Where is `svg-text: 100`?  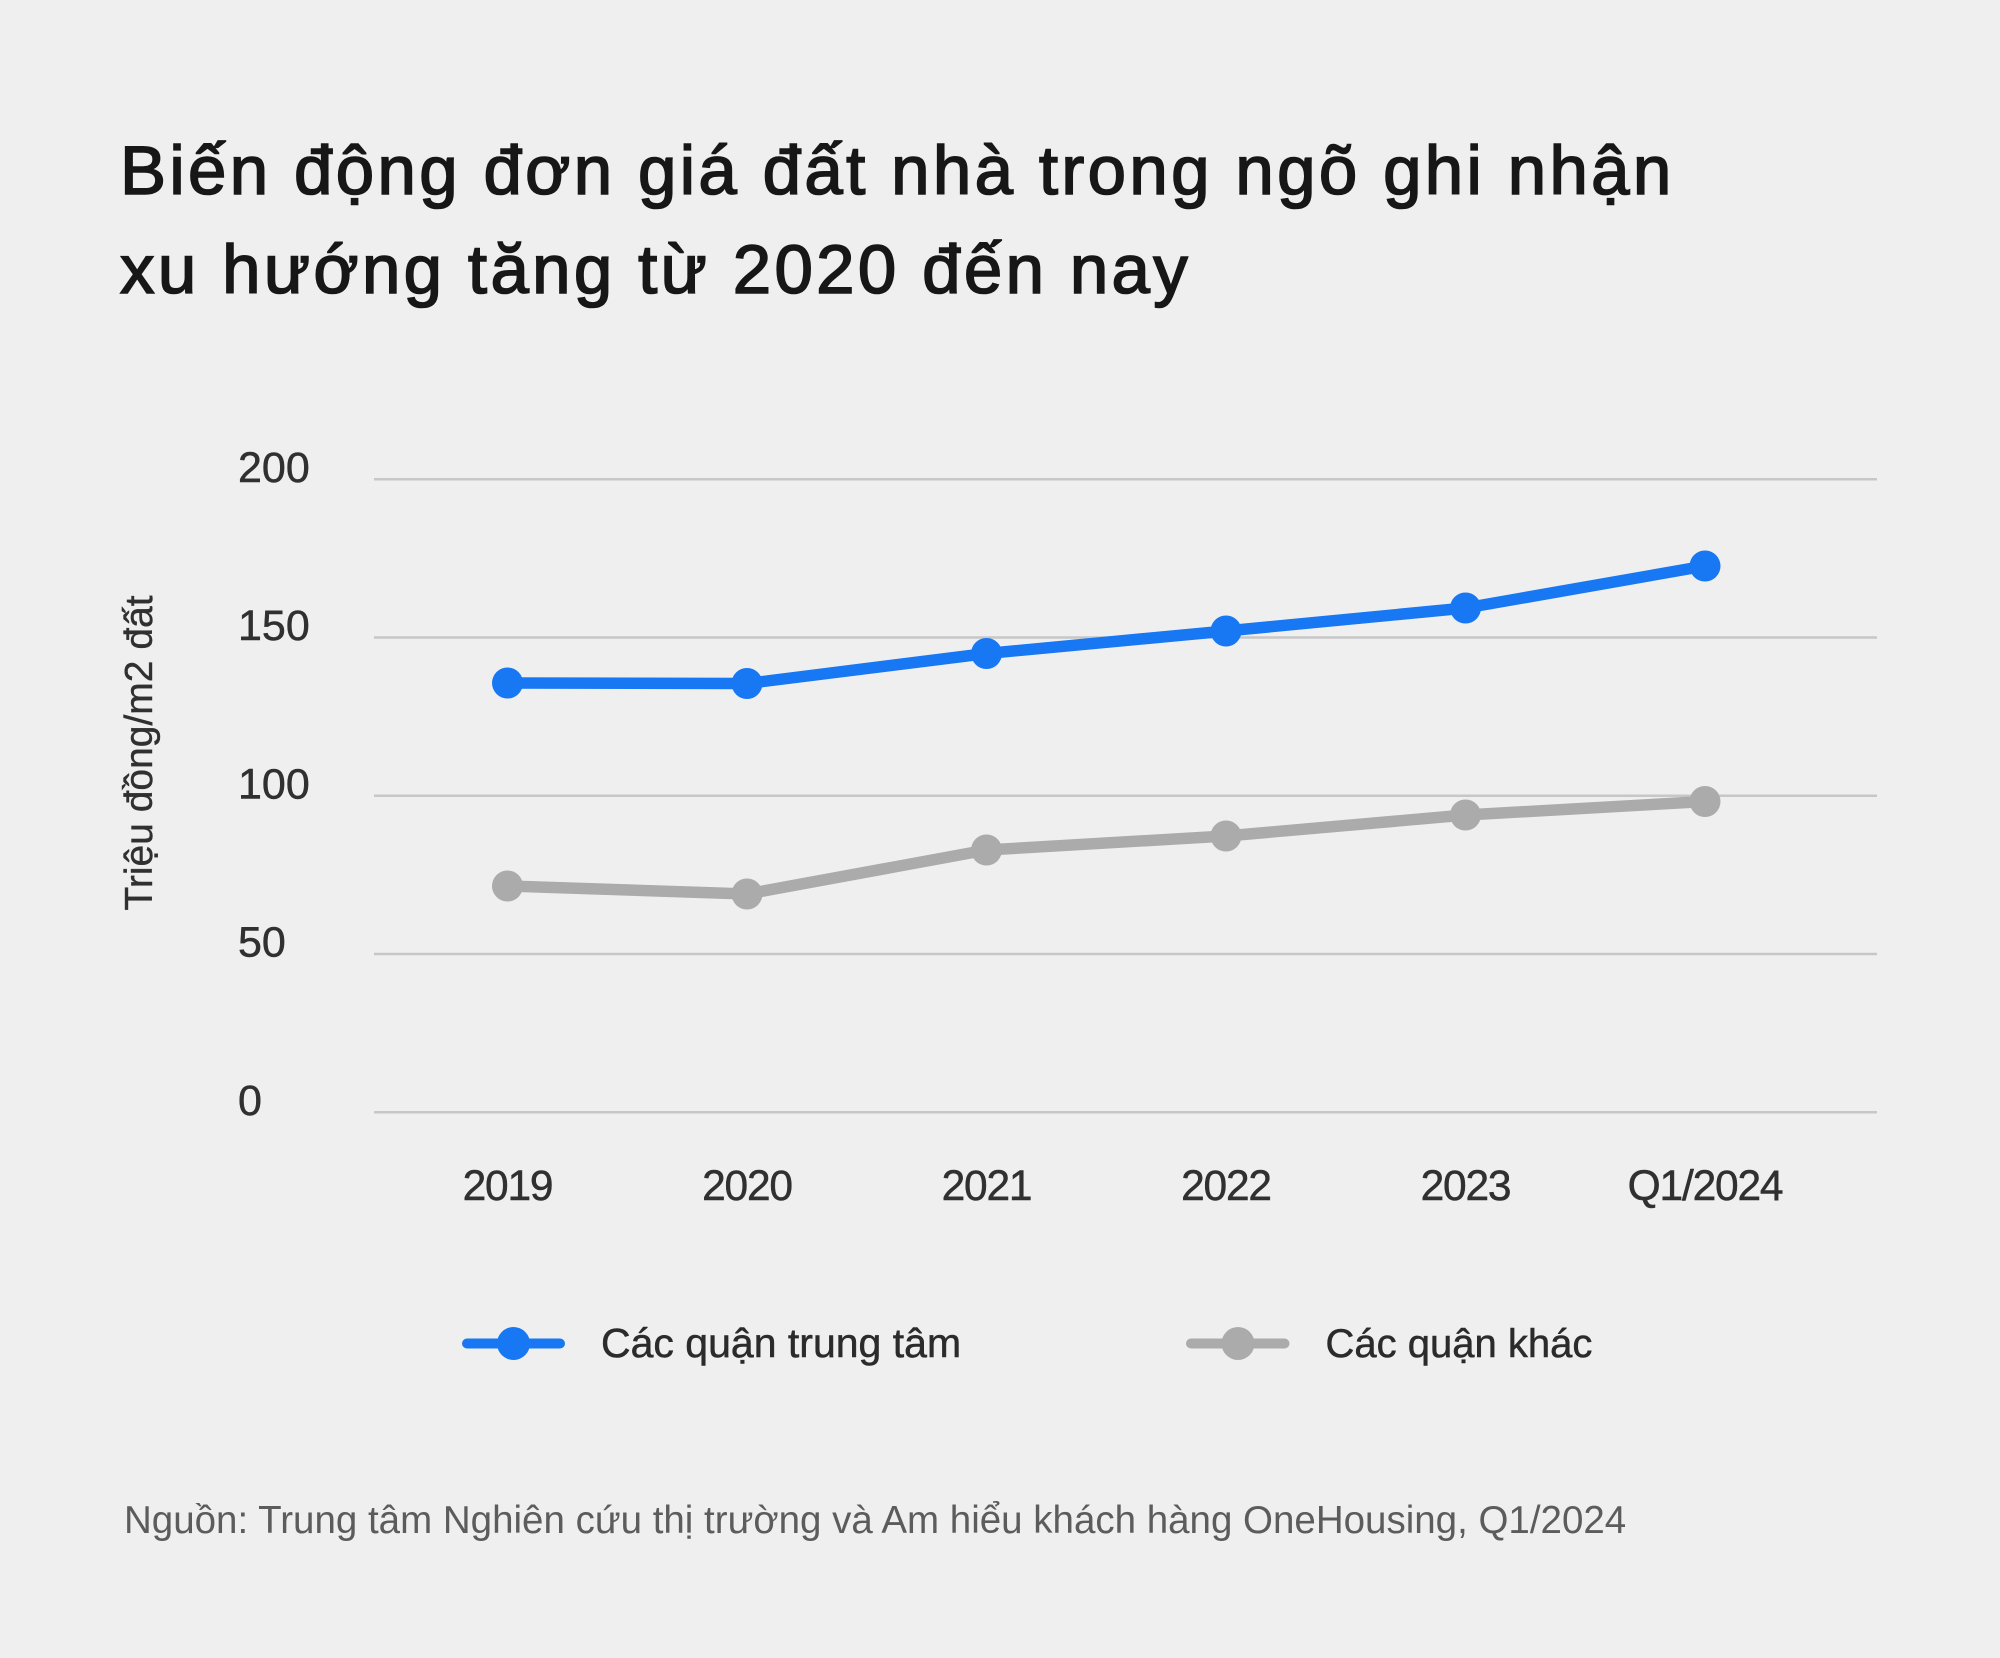 svg-text: 100 is located at coordinates (274, 785).